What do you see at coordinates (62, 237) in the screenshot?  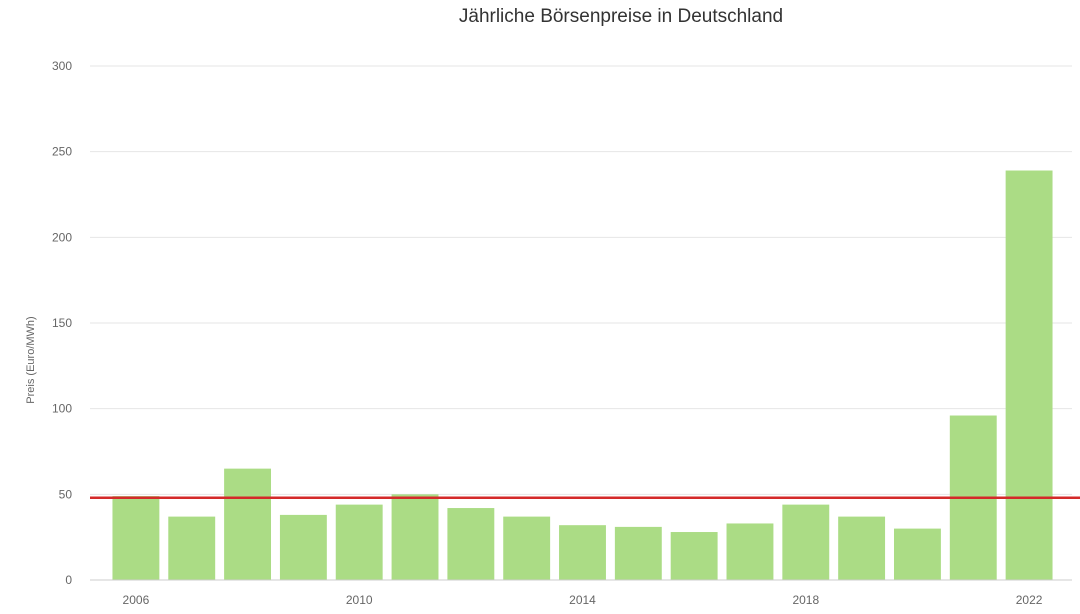 I see `y-tick-label: 200` at bounding box center [62, 237].